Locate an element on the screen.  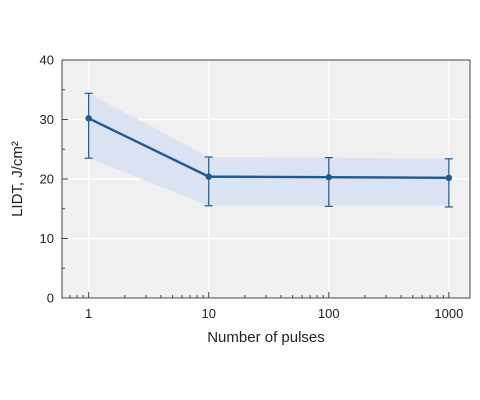
y-tick-labels: 0 10 20 30 40 is located at coordinates (47, 179).